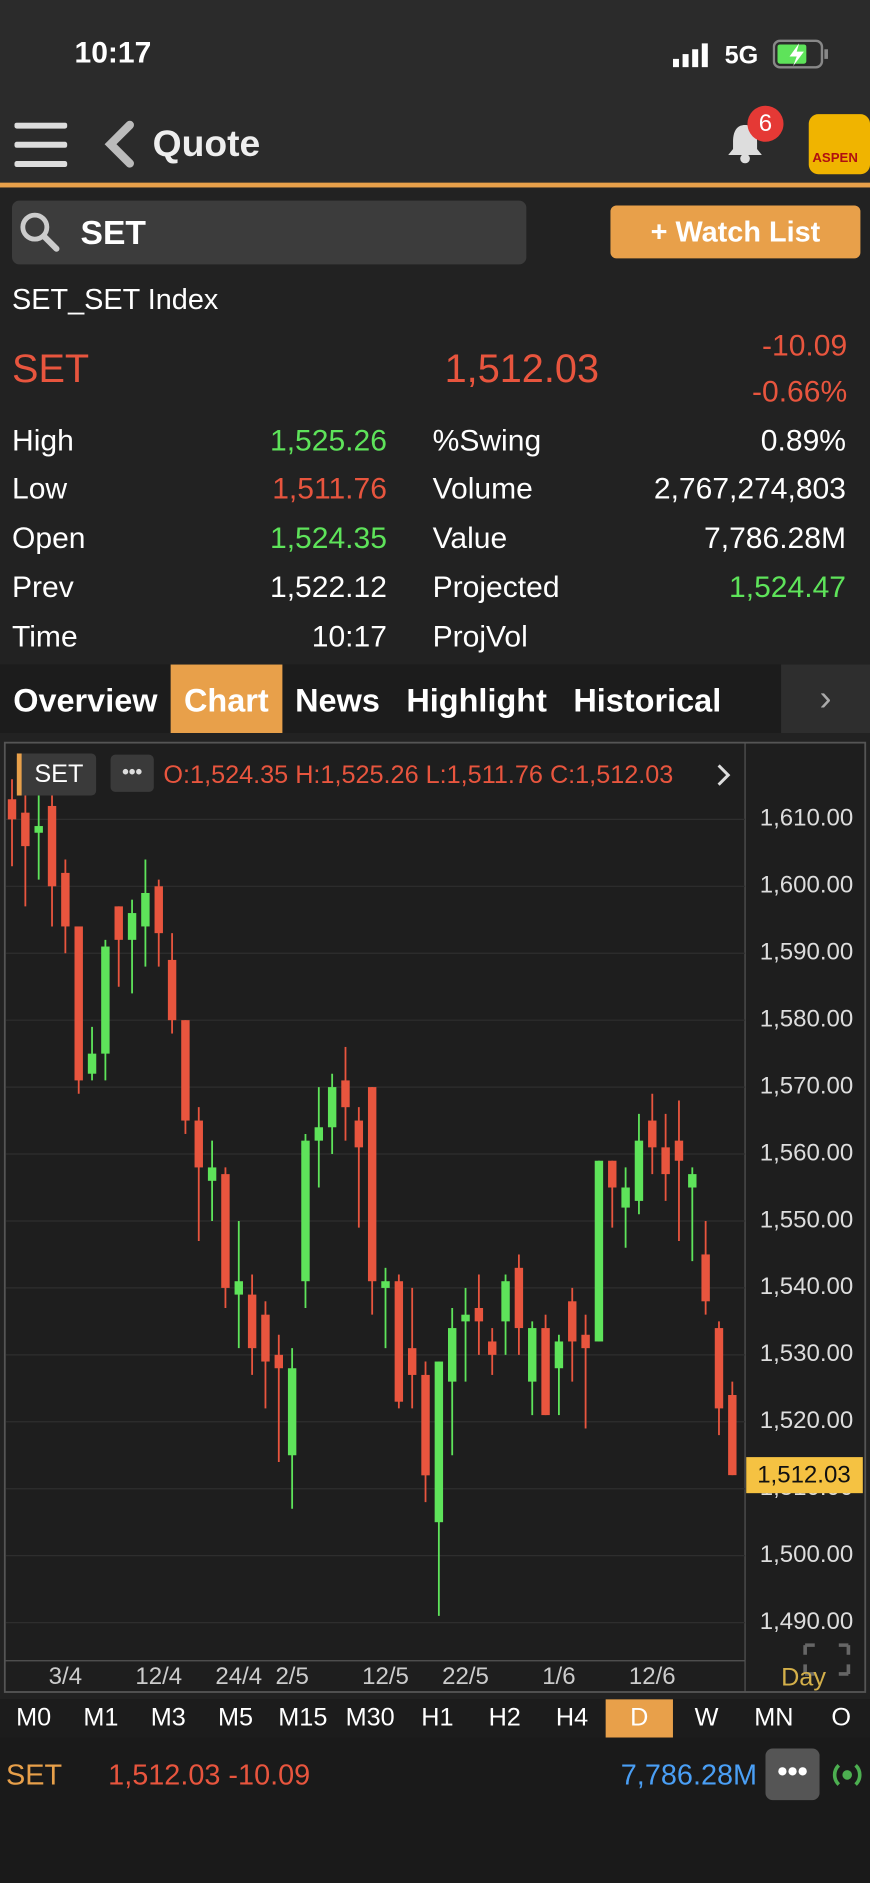  Describe the element at coordinates (806, 952) in the screenshot. I see `y-tick-label: 1,590.00` at that location.